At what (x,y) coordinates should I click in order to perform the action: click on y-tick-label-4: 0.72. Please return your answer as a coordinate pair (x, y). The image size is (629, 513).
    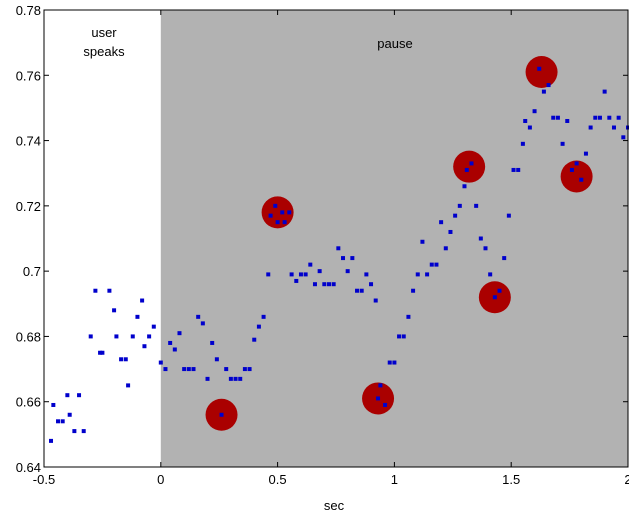
    Looking at the image, I should click on (28, 206).